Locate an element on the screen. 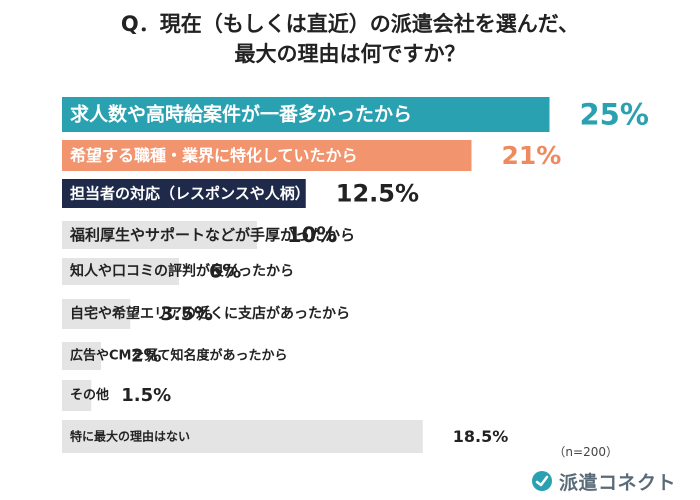  brand-logo: 派遣コネクト is located at coordinates (603, 481).